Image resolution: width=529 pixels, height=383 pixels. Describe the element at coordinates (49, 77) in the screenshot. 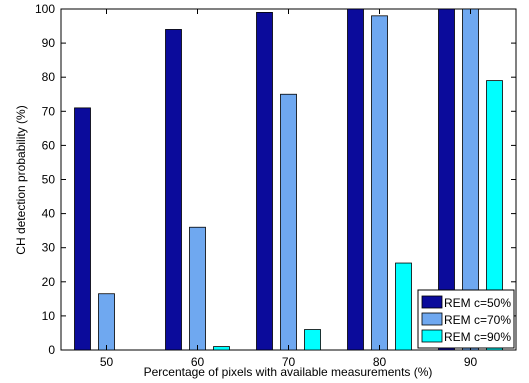

I see `y-tick-label: 80` at that location.